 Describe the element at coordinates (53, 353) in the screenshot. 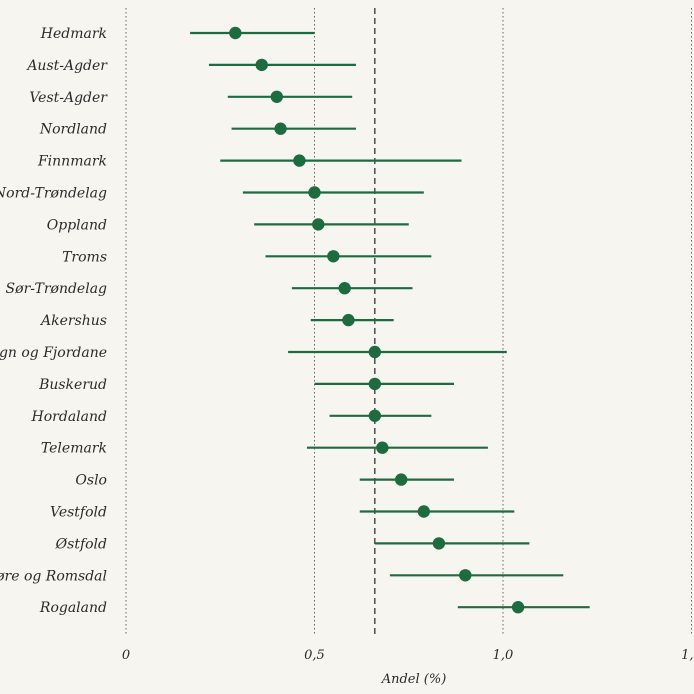

I see `category-label: Sogn og Fjordane` at that location.